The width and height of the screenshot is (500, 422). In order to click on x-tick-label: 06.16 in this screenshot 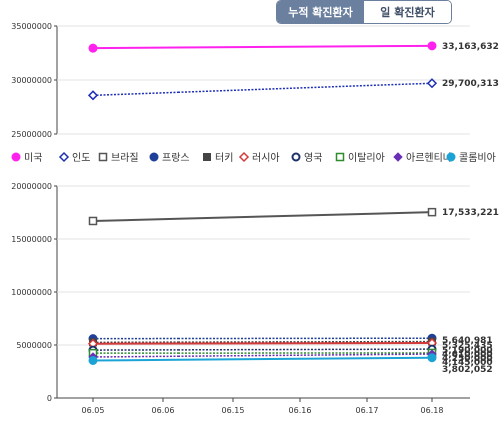, I will do `click(300, 410)`.